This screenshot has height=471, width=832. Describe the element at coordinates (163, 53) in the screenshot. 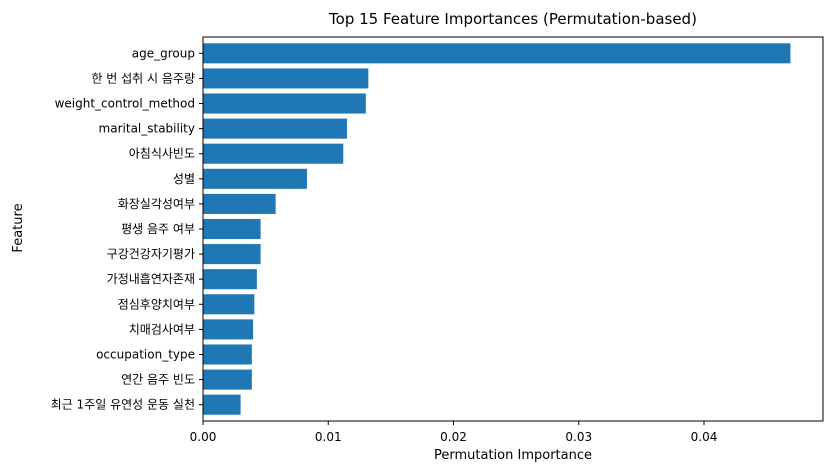

I see `y-tick-label: age_group` at that location.